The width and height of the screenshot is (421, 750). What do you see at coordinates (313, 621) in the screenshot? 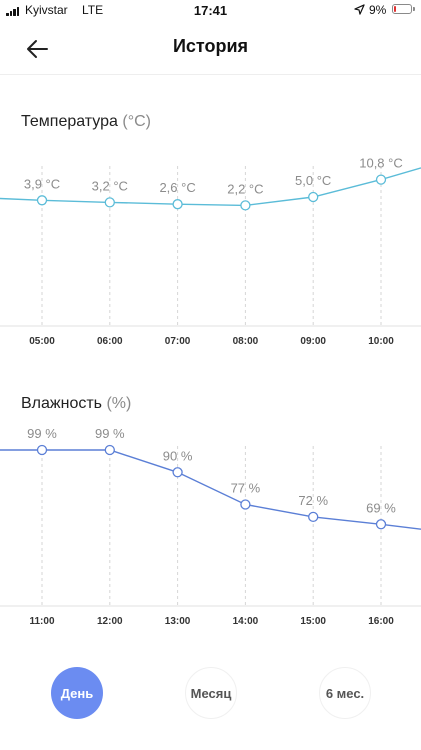
I see `humidity-x-tick: 15:00` at bounding box center [313, 621].